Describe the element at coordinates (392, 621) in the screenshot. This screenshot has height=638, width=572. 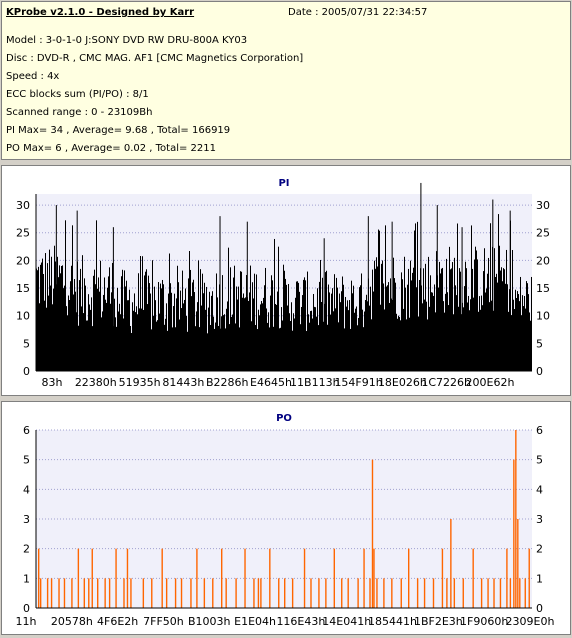
I see `po-x-tick-label: 185441h` at that location.